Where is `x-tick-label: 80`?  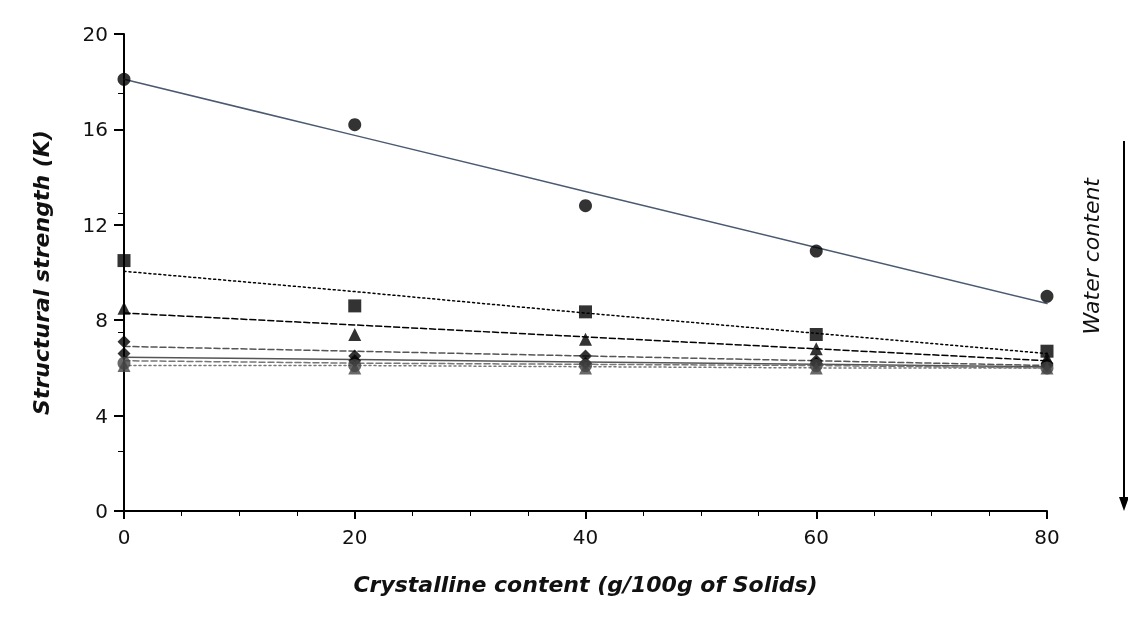
x-tick-label: 80 is located at coordinates (1047, 537).